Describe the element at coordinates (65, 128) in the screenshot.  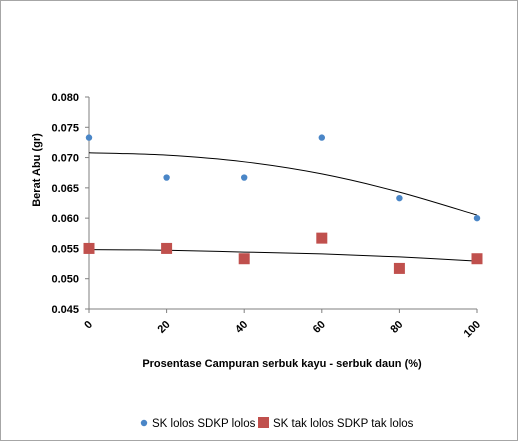
I see `y-tick-label: 0.075` at that location.